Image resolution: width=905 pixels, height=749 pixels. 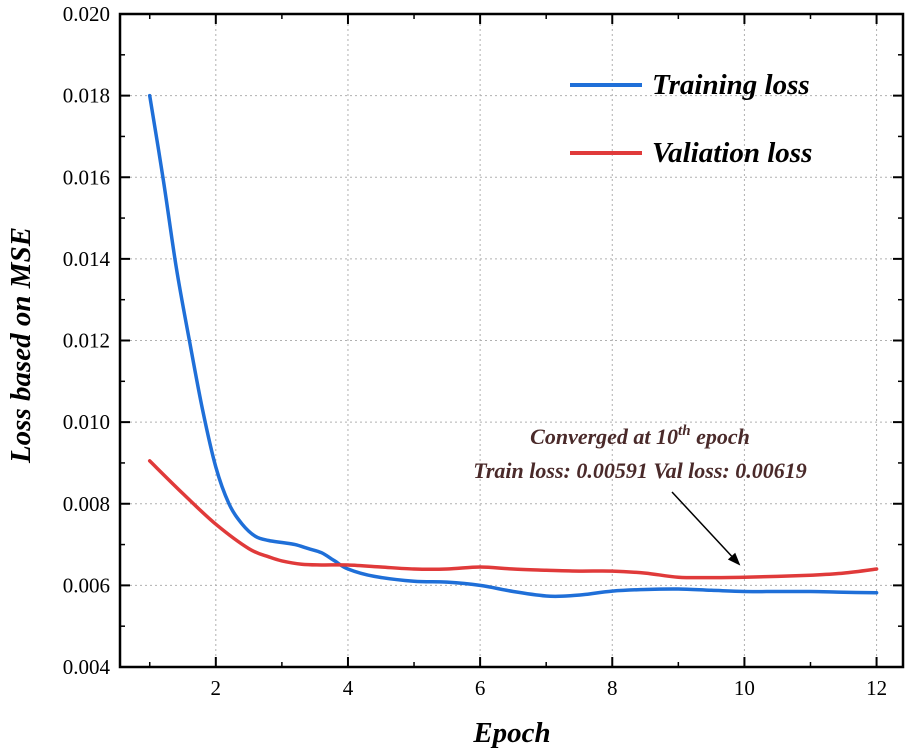 What do you see at coordinates (87, 667) in the screenshot?
I see `y-tick-label: 0.004` at bounding box center [87, 667].